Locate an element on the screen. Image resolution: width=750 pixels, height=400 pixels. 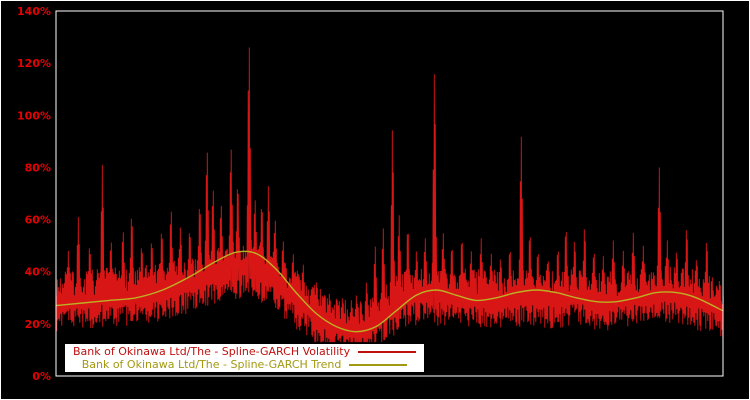
svg-text: 20% is located at coordinates (38, 324).